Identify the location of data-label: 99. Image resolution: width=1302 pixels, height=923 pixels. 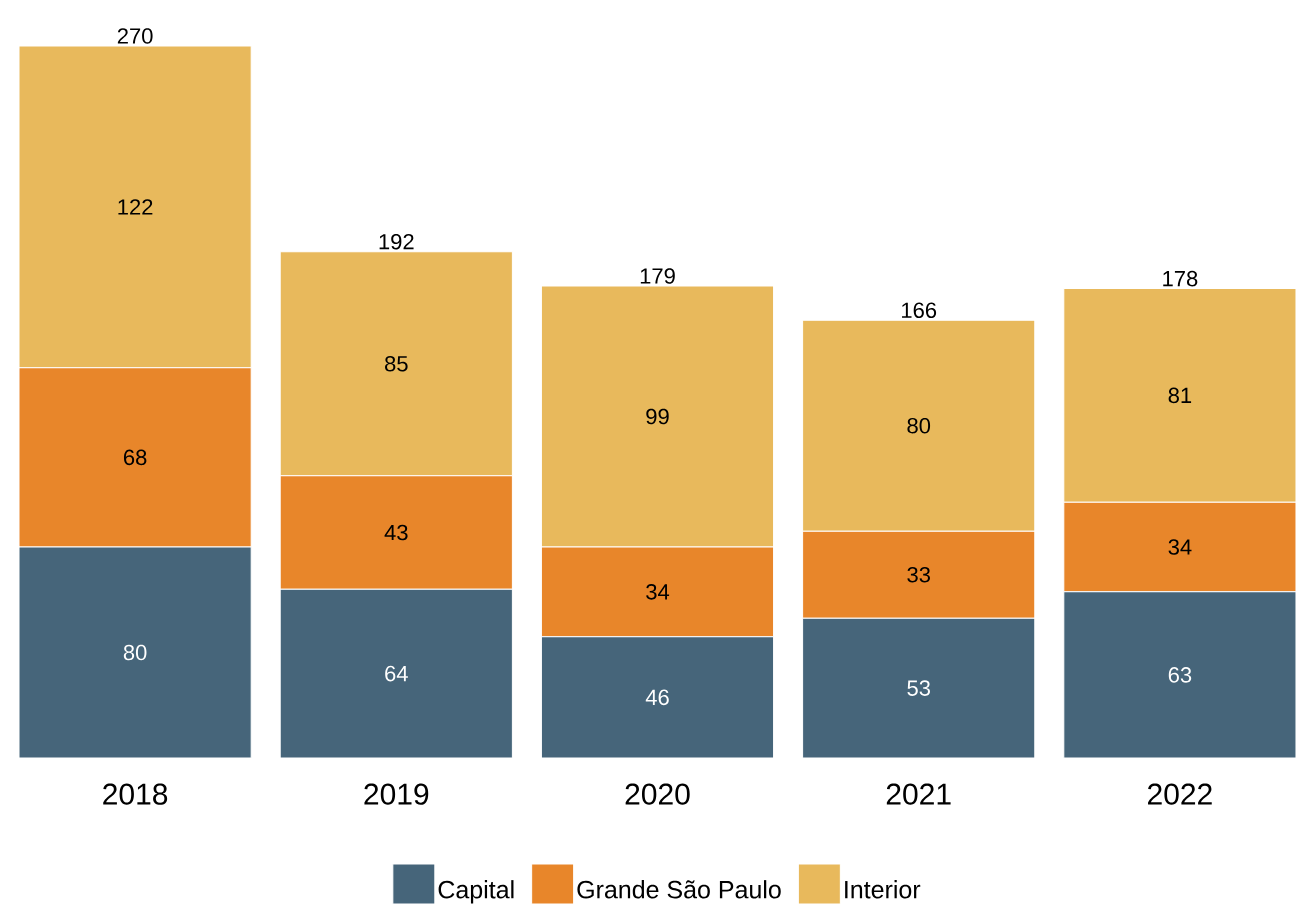
(657, 416).